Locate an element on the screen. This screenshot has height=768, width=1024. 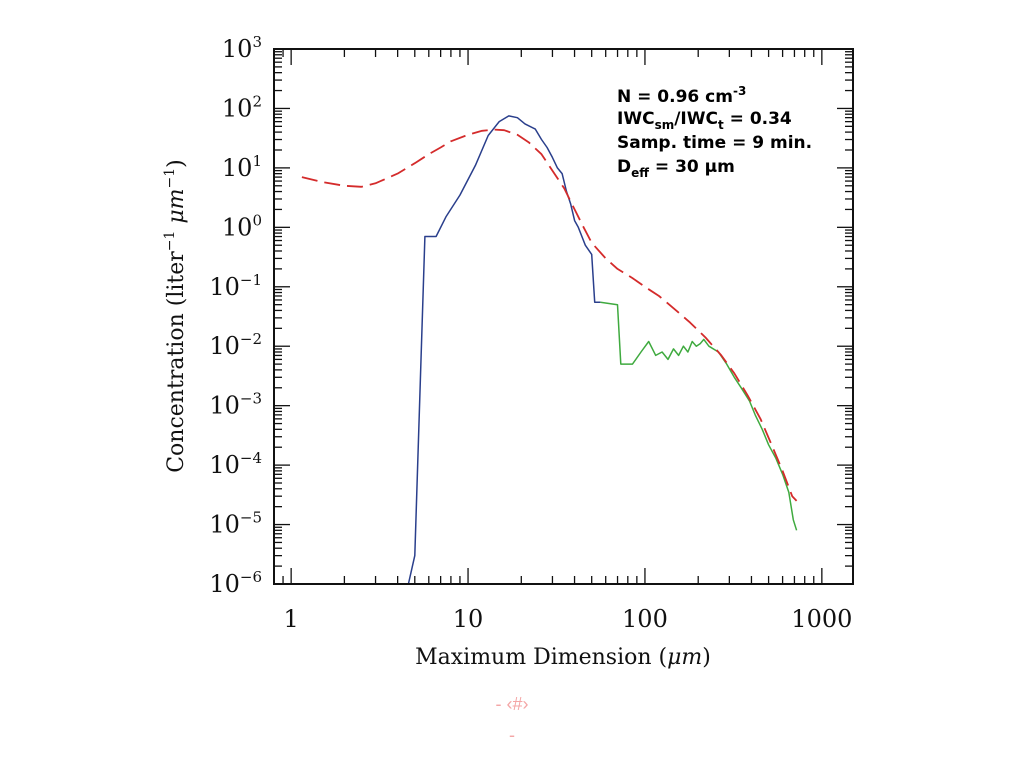
y-tick-labels: 10³ 10² 10¹ 10⁰ 10⁻¹ 10⁻² 10⁻³ 10⁻⁴ 10⁻⁵ 10⁻⁶ is located at coordinates (235, 315).